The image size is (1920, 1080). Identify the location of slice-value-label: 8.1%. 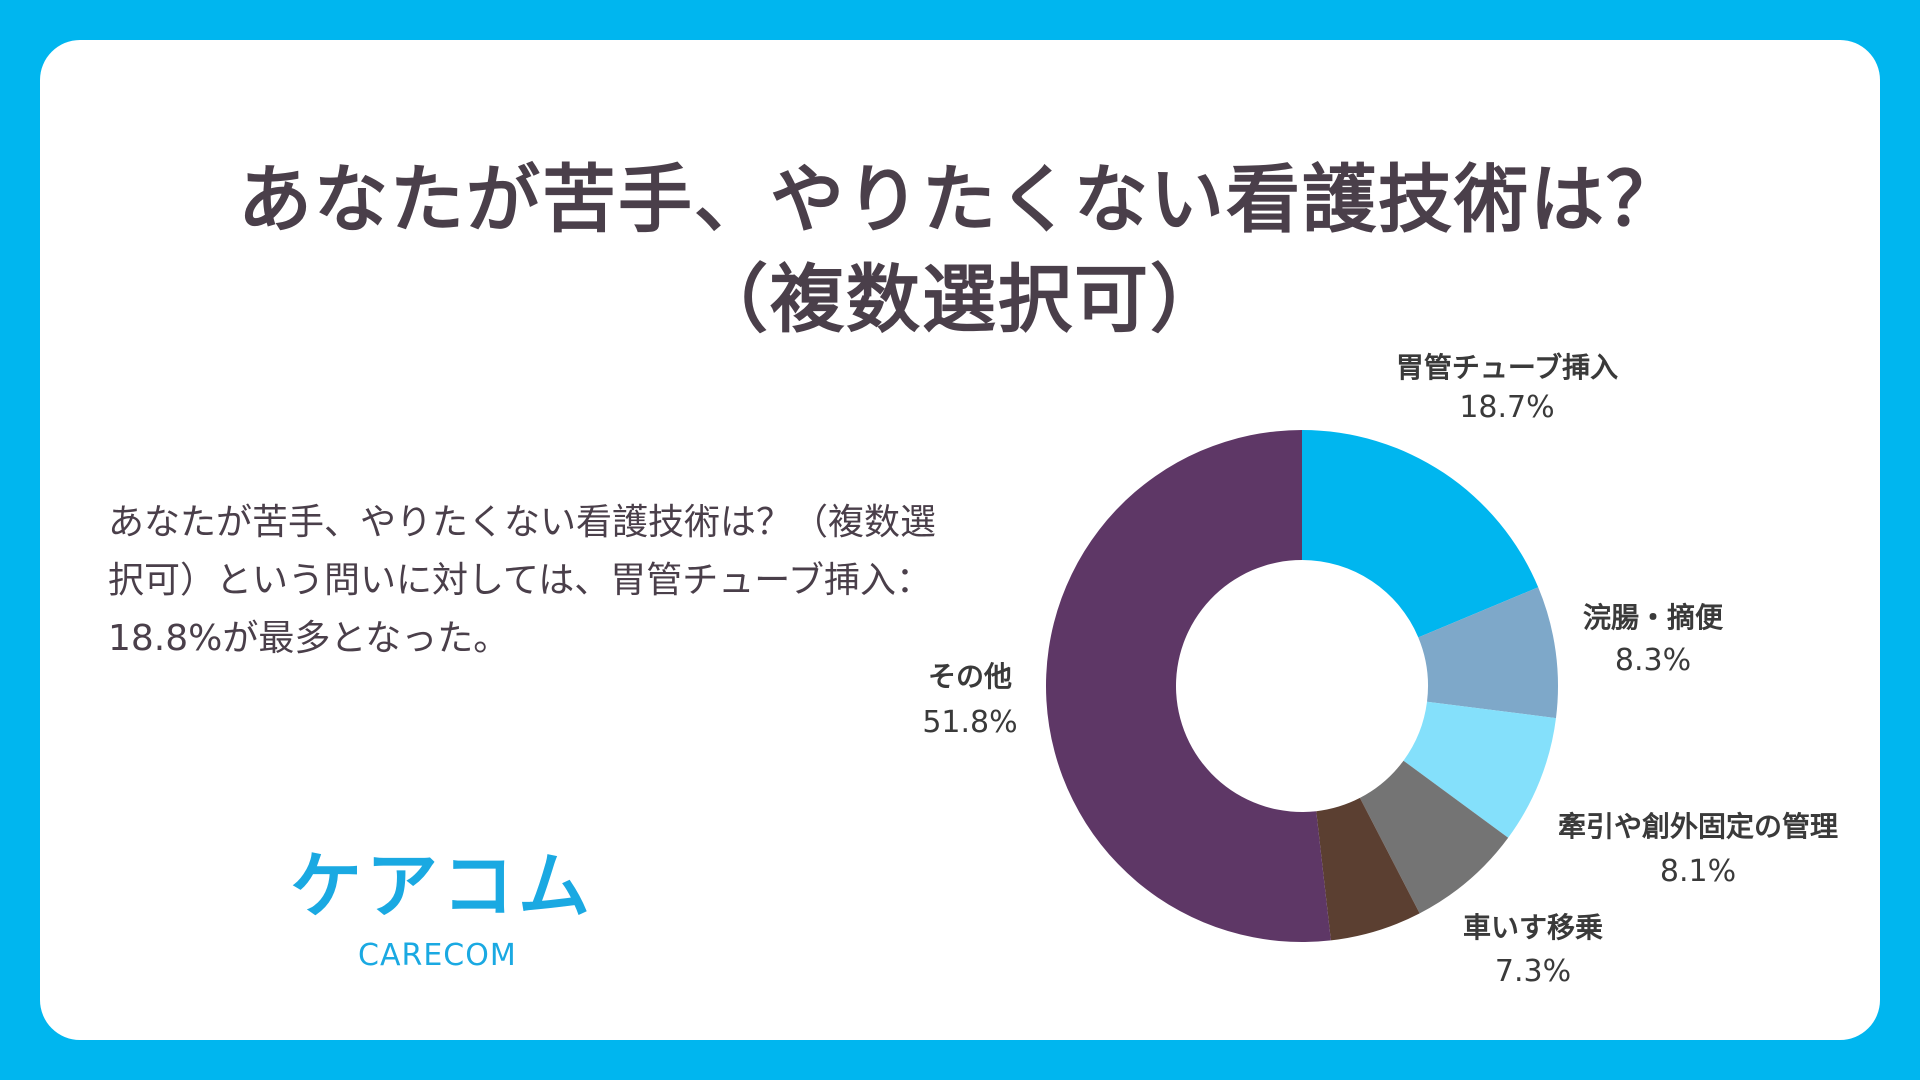
(1698, 871).